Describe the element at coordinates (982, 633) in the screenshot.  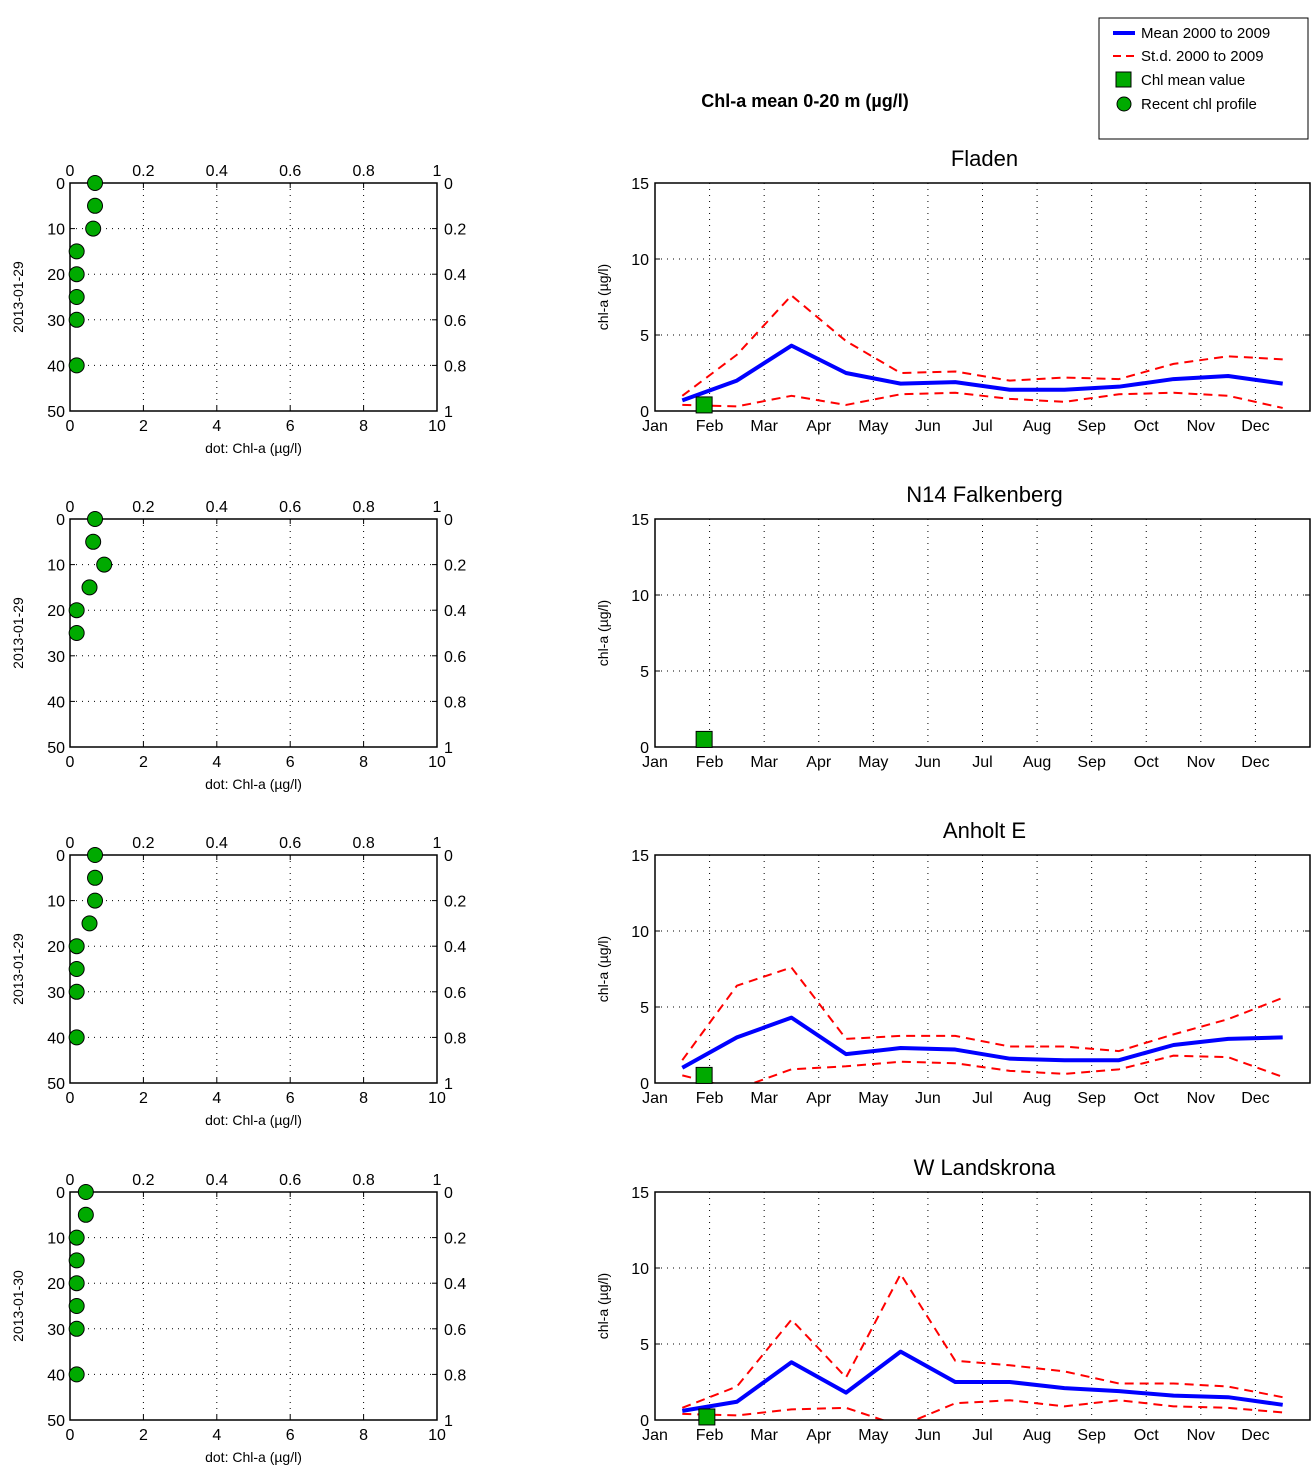
I see `plot-frame` at that location.